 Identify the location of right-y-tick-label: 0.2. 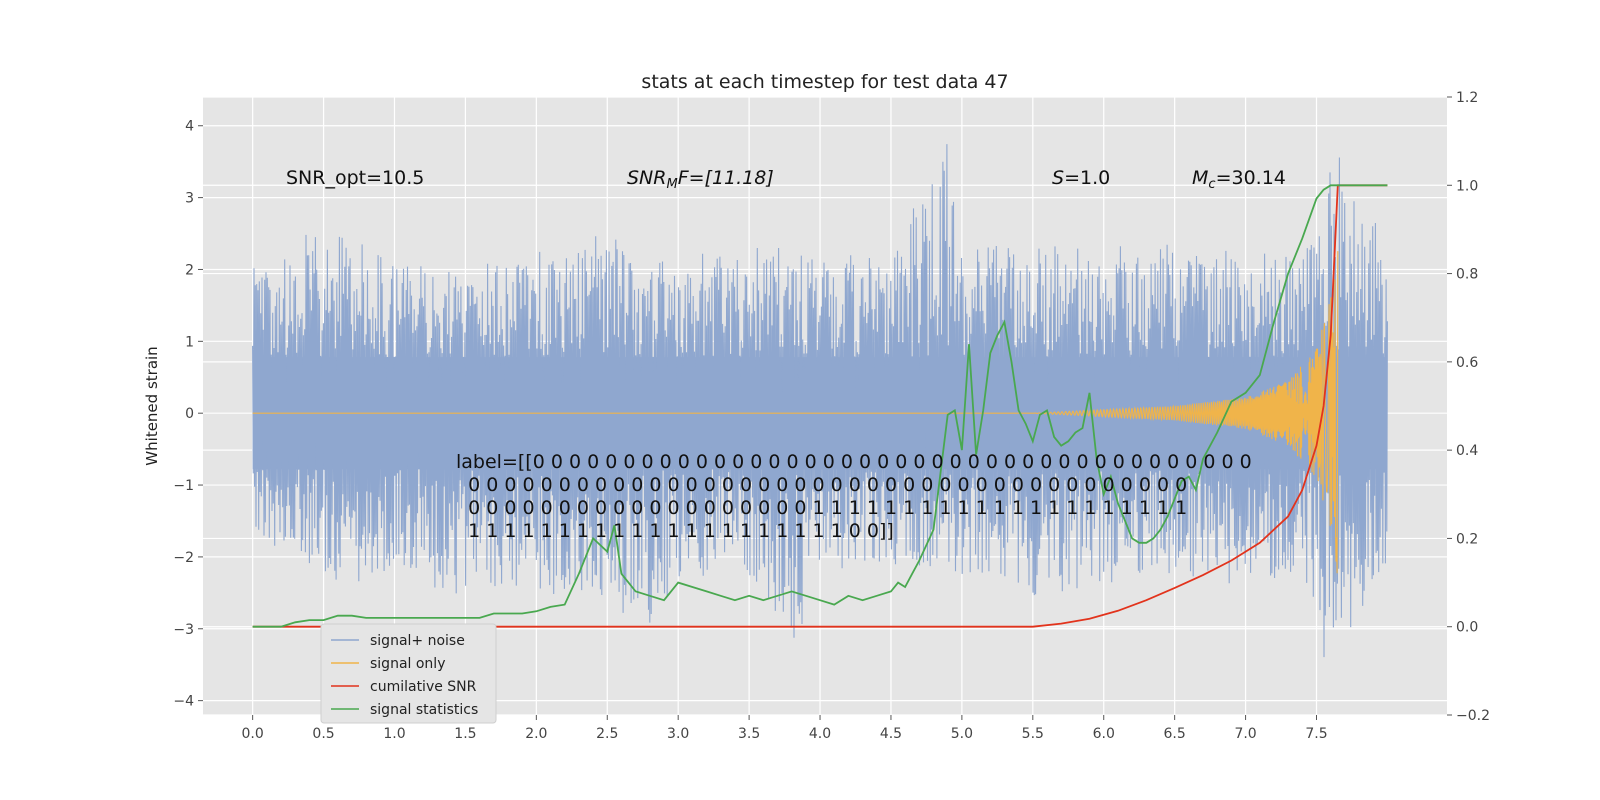
(1467, 539).